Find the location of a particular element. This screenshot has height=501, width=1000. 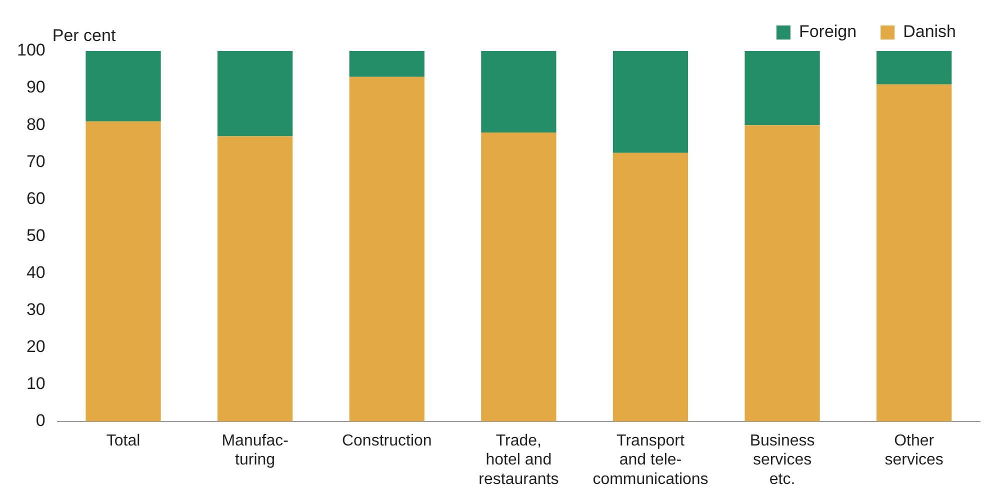

y-tick-label: 60 is located at coordinates (36, 198).